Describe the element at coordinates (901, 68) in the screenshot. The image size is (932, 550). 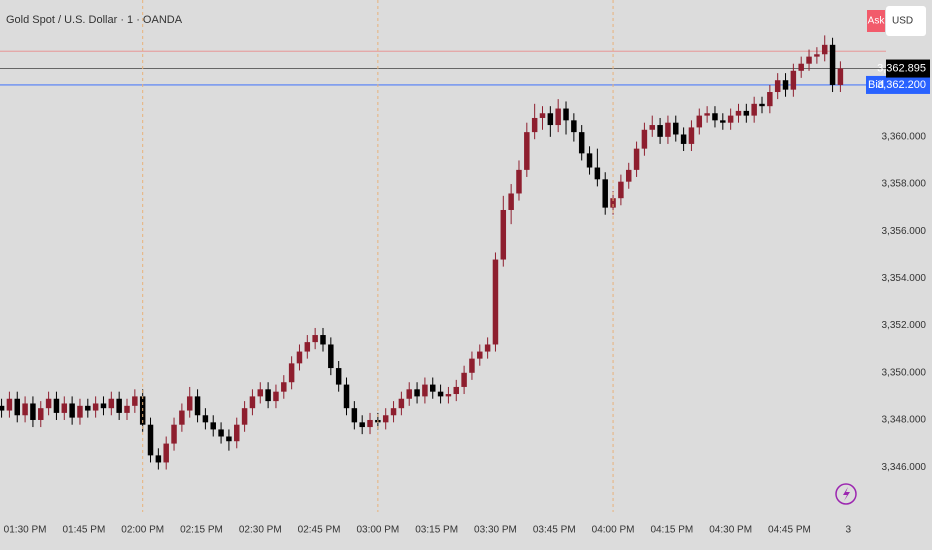
I see `price-label: 3,362.895` at that location.